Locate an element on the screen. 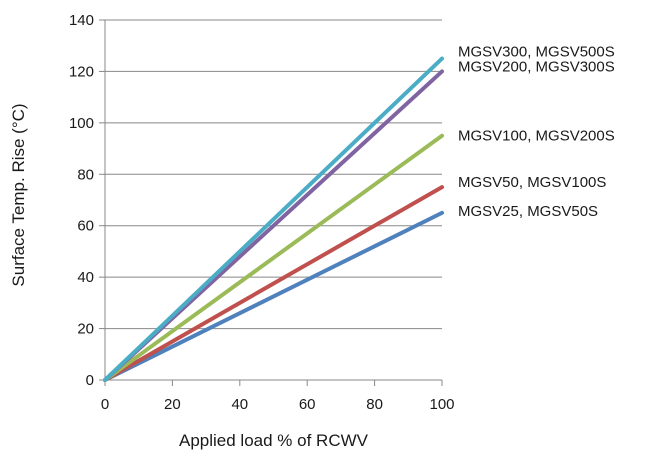  y-tick-label: 120 is located at coordinates (81, 71).